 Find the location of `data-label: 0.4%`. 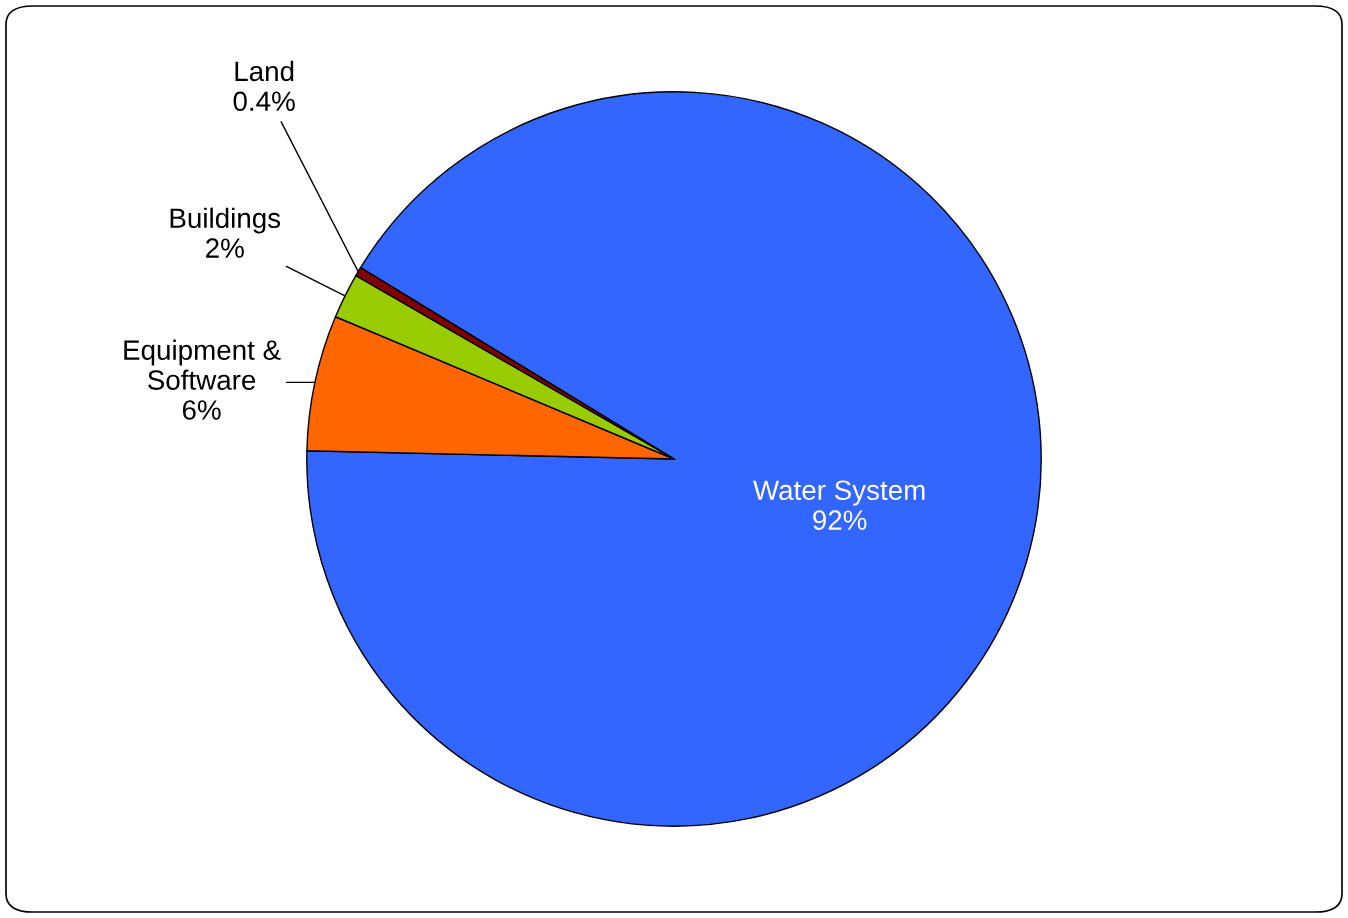

data-label: 0.4% is located at coordinates (264, 101).